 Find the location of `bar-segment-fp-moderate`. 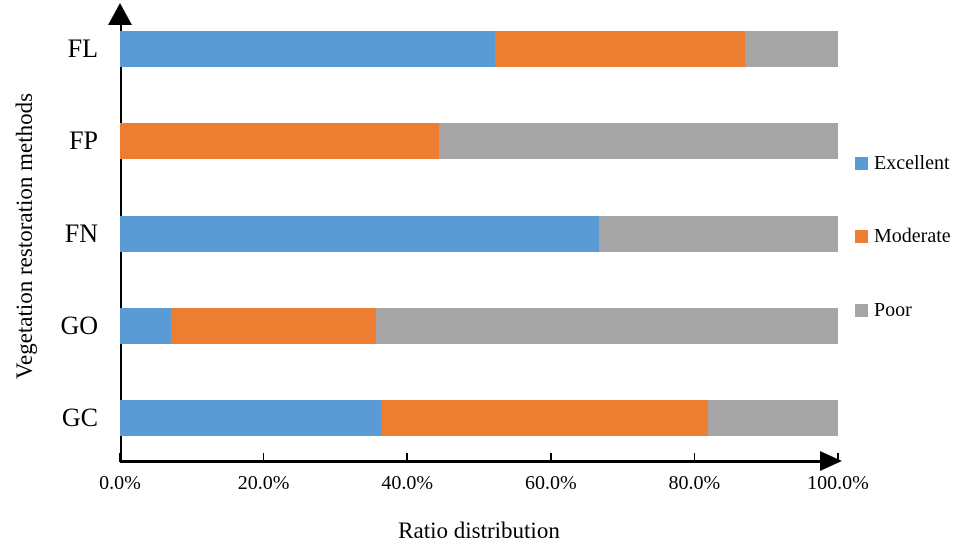

bar-segment-fp-moderate is located at coordinates (279, 141).